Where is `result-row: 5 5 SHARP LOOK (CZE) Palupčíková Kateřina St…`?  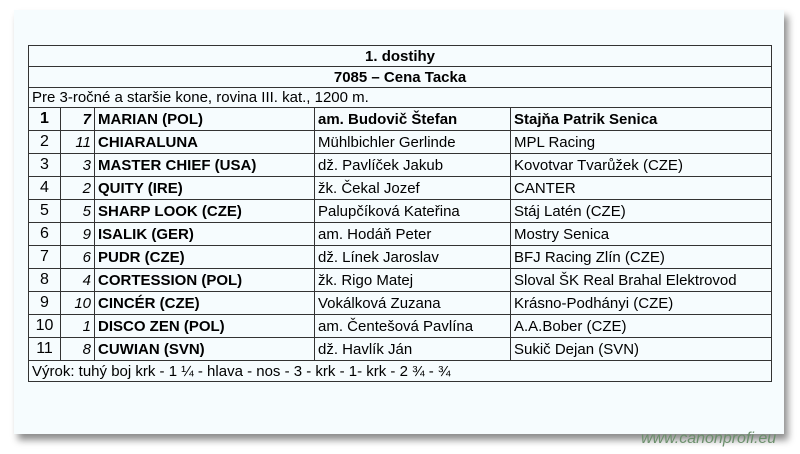
result-row: 5 5 SHARP LOOK (CZE) Palupčíková Kateřina St… is located at coordinates (400, 211).